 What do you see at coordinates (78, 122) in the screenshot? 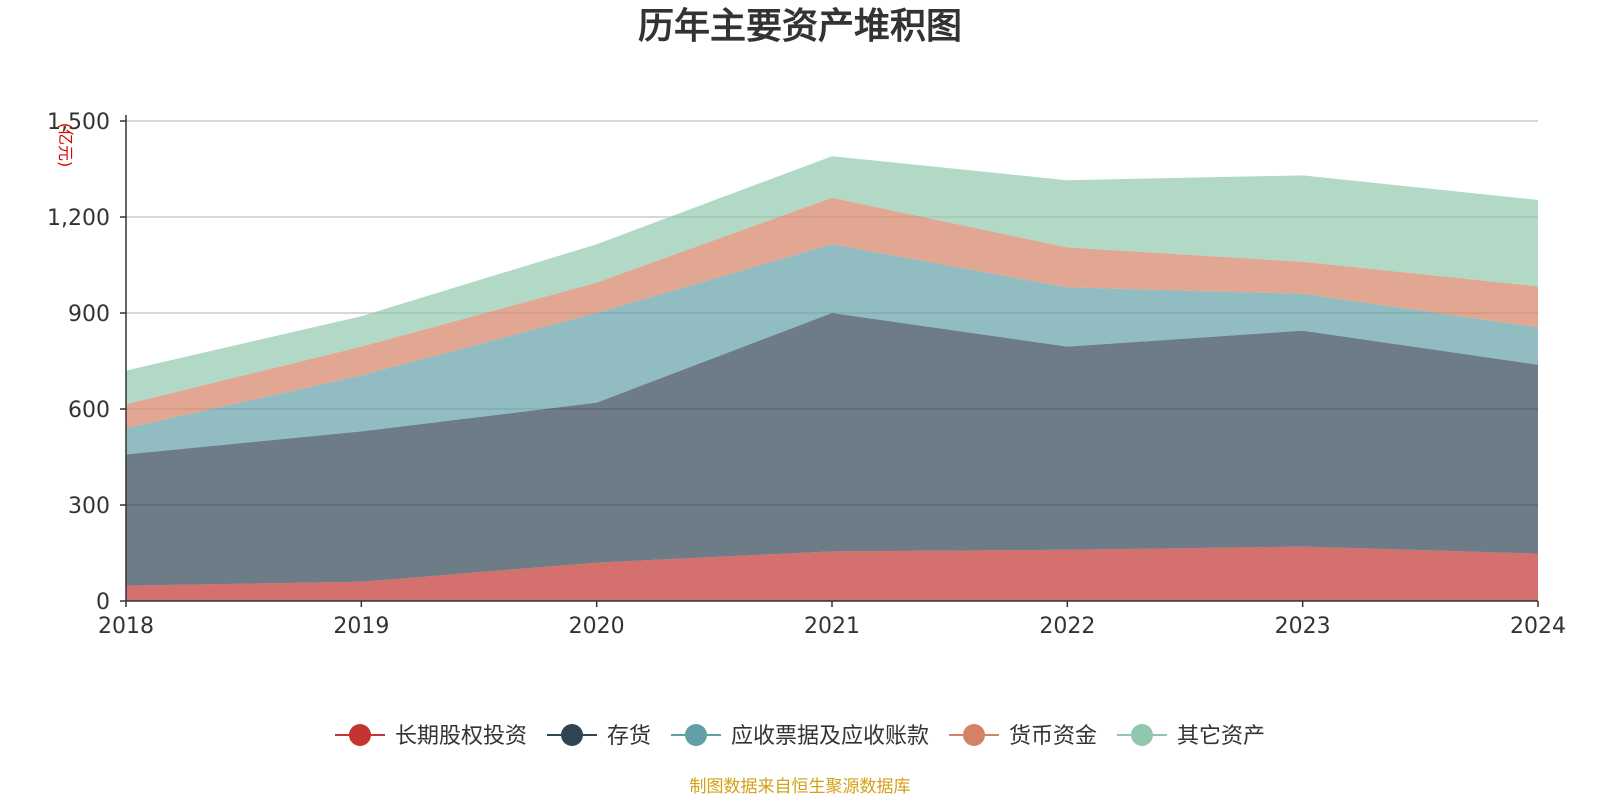
I see `y-tick-label: 1,500` at bounding box center [78, 122].